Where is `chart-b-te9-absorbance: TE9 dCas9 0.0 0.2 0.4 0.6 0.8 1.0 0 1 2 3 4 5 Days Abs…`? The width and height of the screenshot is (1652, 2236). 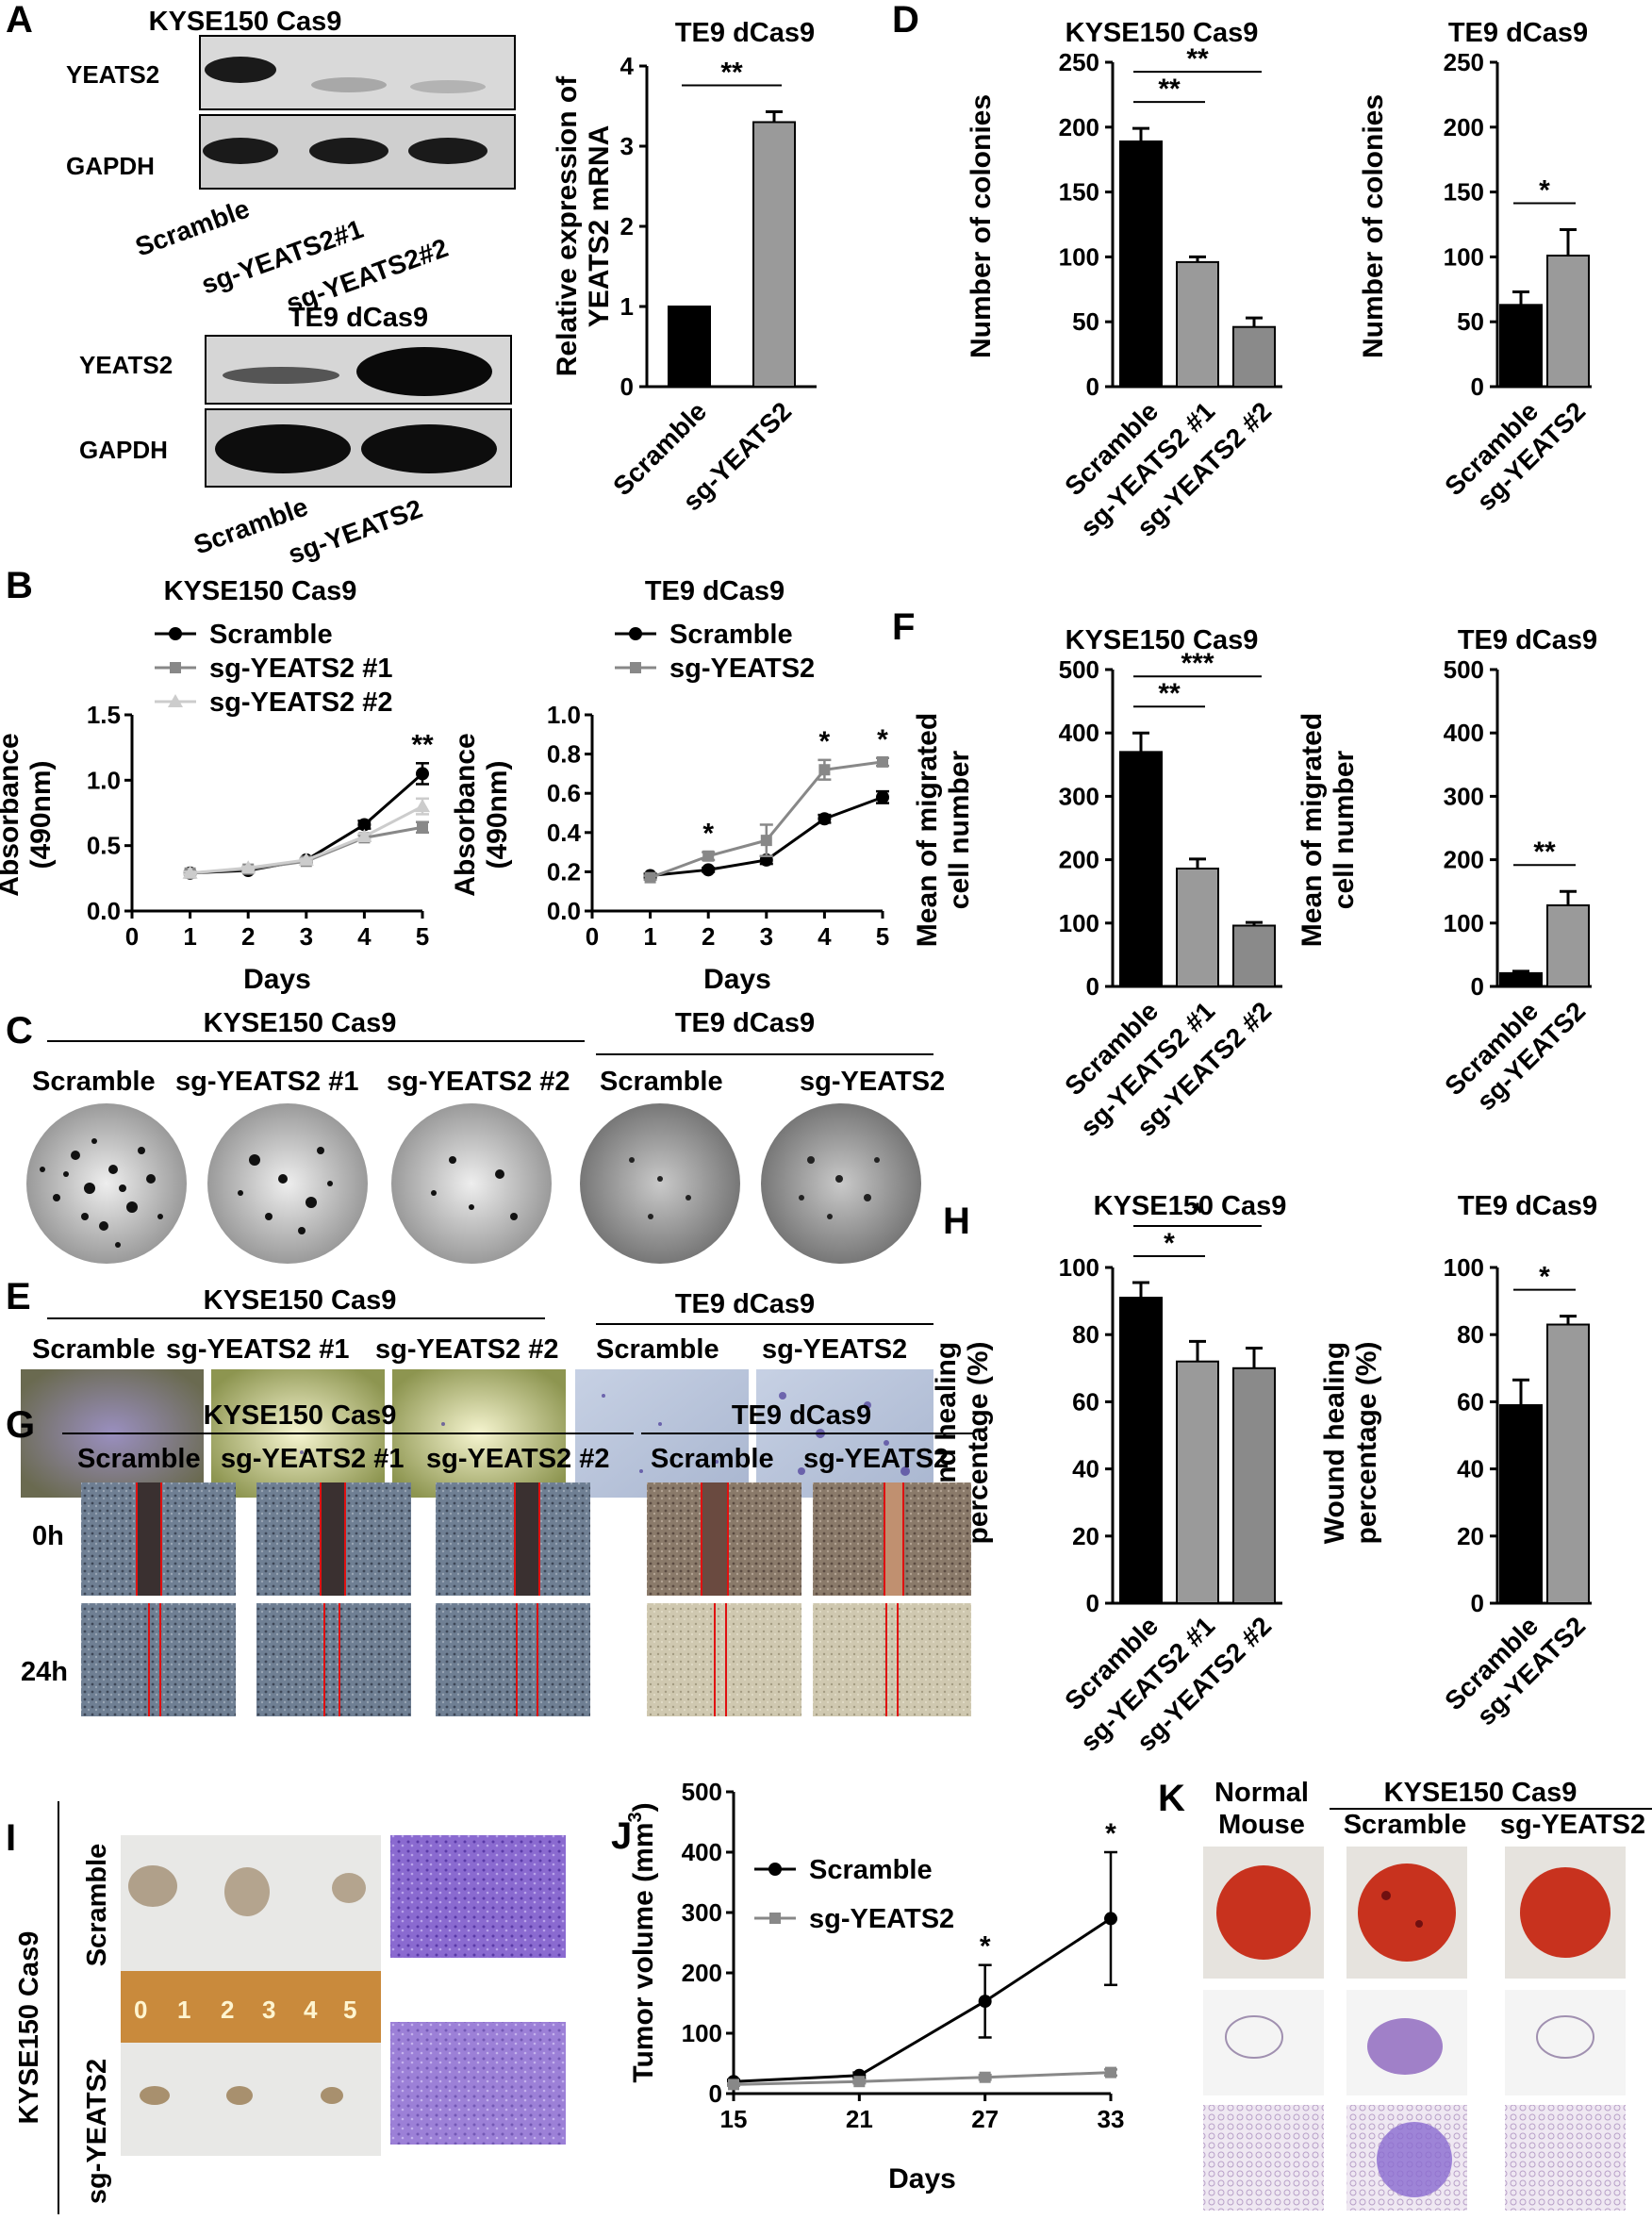 chart-b-te9-absorbance: TE9 dCas9 0.0 0.2 0.4 0.6 0.8 1.0 0 1 2 3 4 5 Days Abs… is located at coordinates (669, 786).